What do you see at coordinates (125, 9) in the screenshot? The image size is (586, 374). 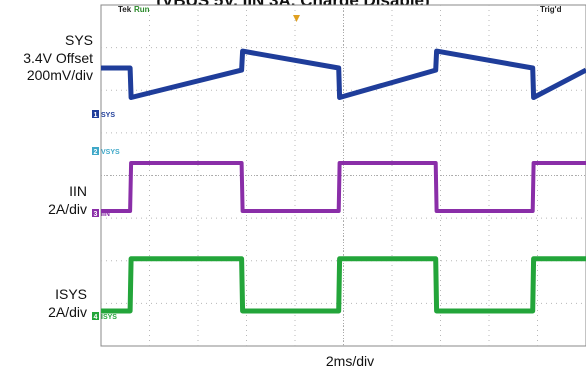 I see `header-brand: Tek` at bounding box center [125, 9].